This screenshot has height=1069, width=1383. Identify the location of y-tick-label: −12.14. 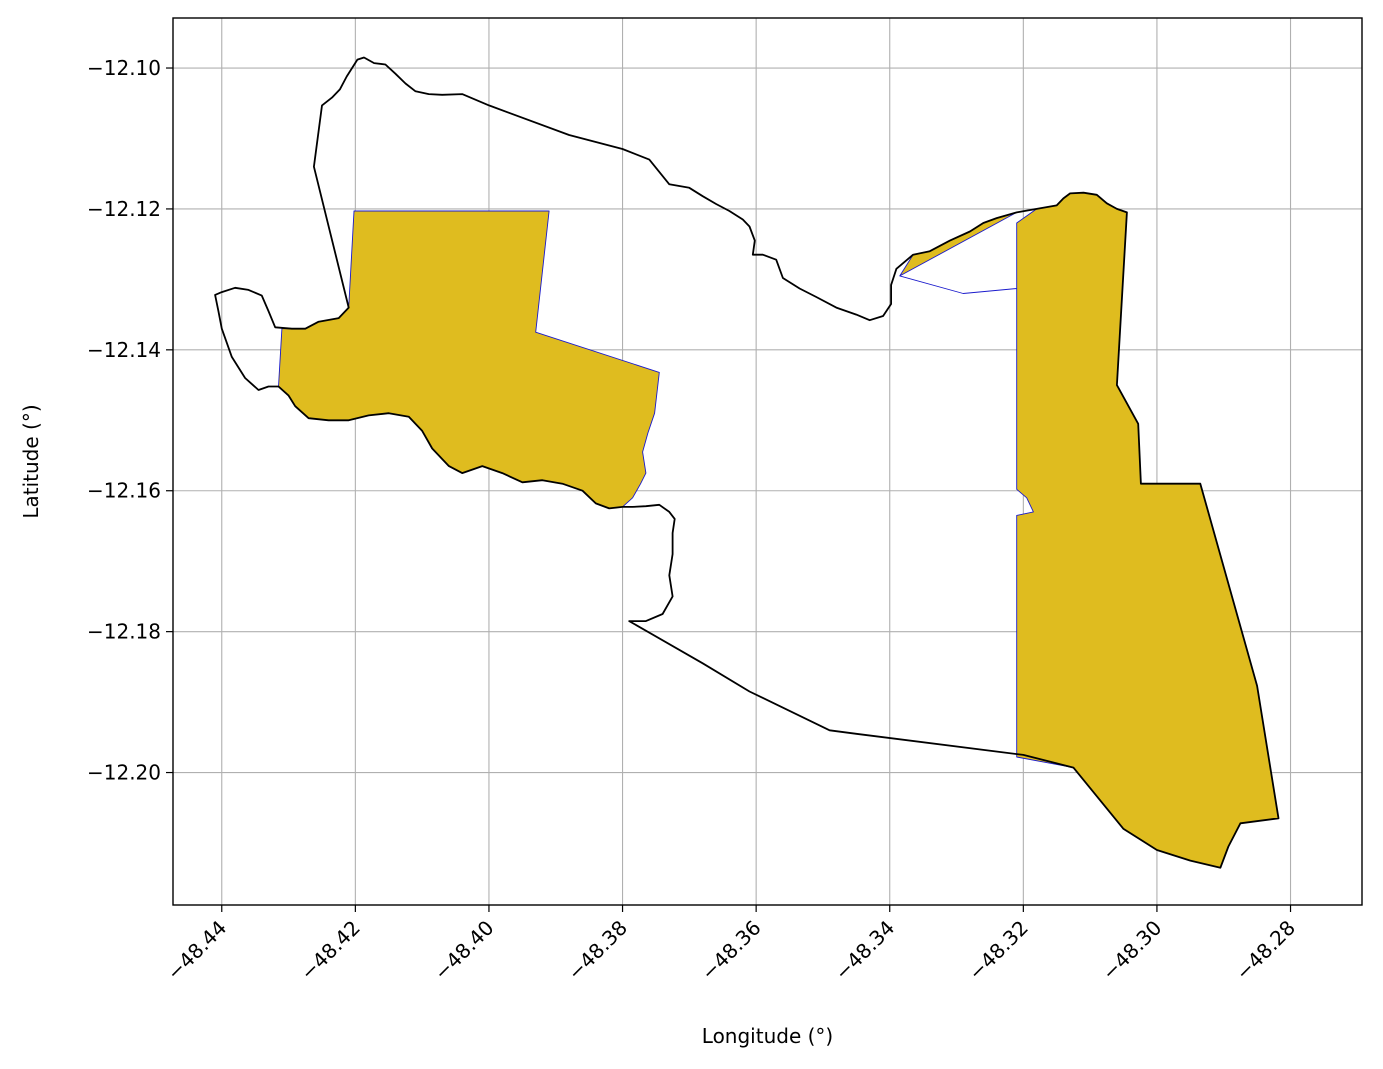
(124, 350).